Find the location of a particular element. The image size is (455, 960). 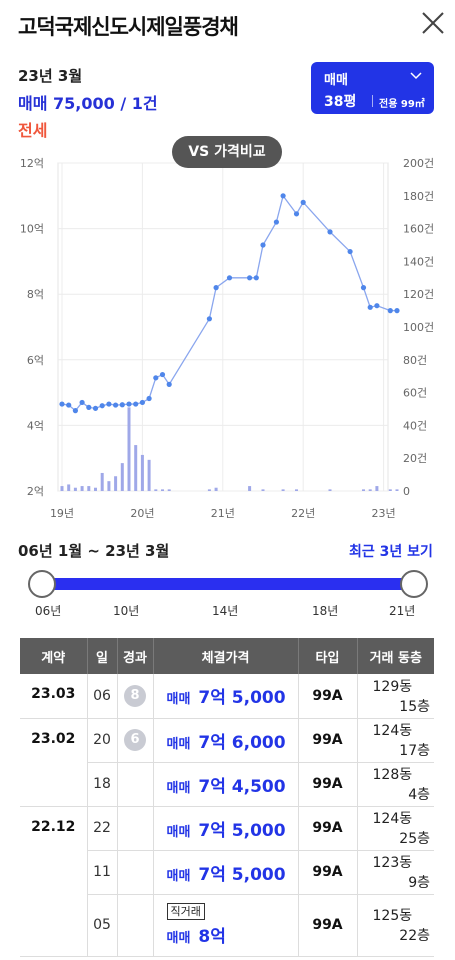

table-row: 11 매매 7억 5,000 99A 123동 9층 is located at coordinates (227, 872).